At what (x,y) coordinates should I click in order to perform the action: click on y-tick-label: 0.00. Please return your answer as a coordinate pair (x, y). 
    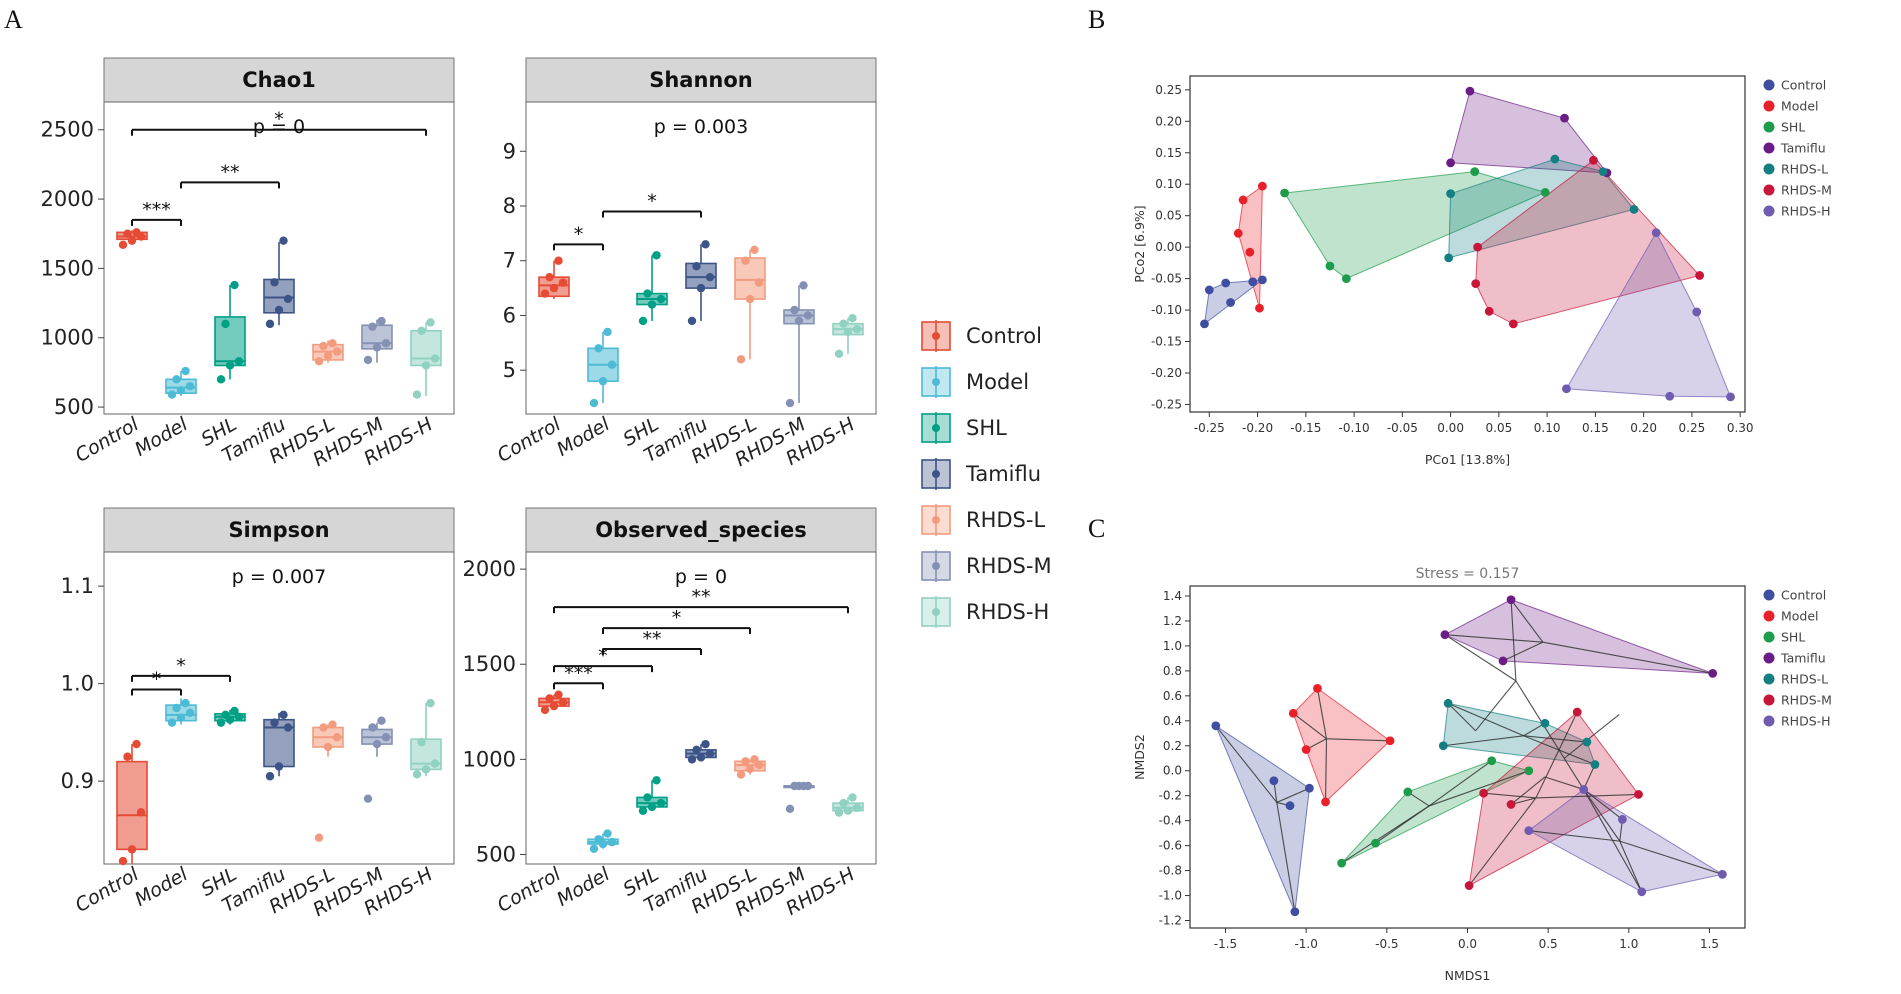
    Looking at the image, I should click on (1168, 247).